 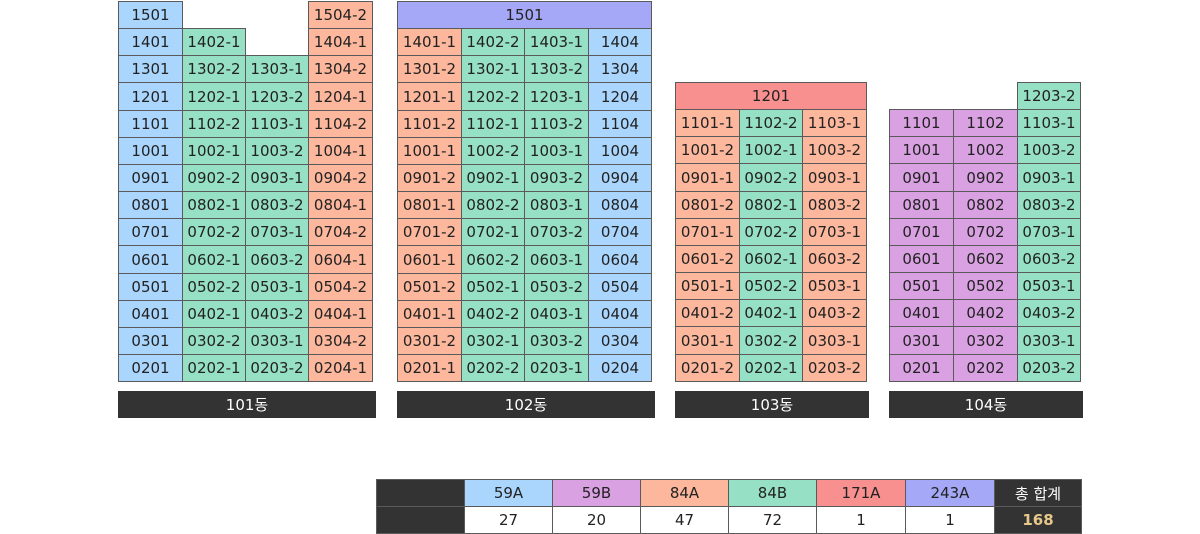 What do you see at coordinates (150, 151) in the screenshot?
I see `unit-cell: 1001` at bounding box center [150, 151].